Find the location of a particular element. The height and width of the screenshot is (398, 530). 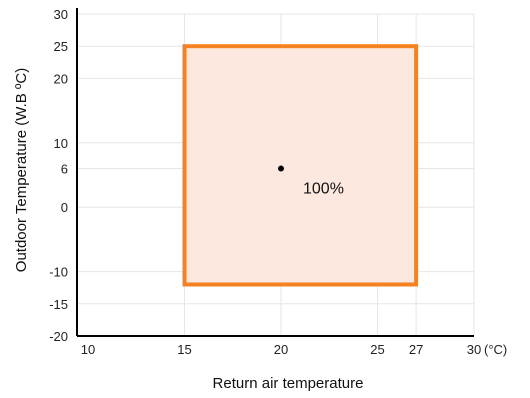

x-tick-label: 10 is located at coordinates (88, 349).